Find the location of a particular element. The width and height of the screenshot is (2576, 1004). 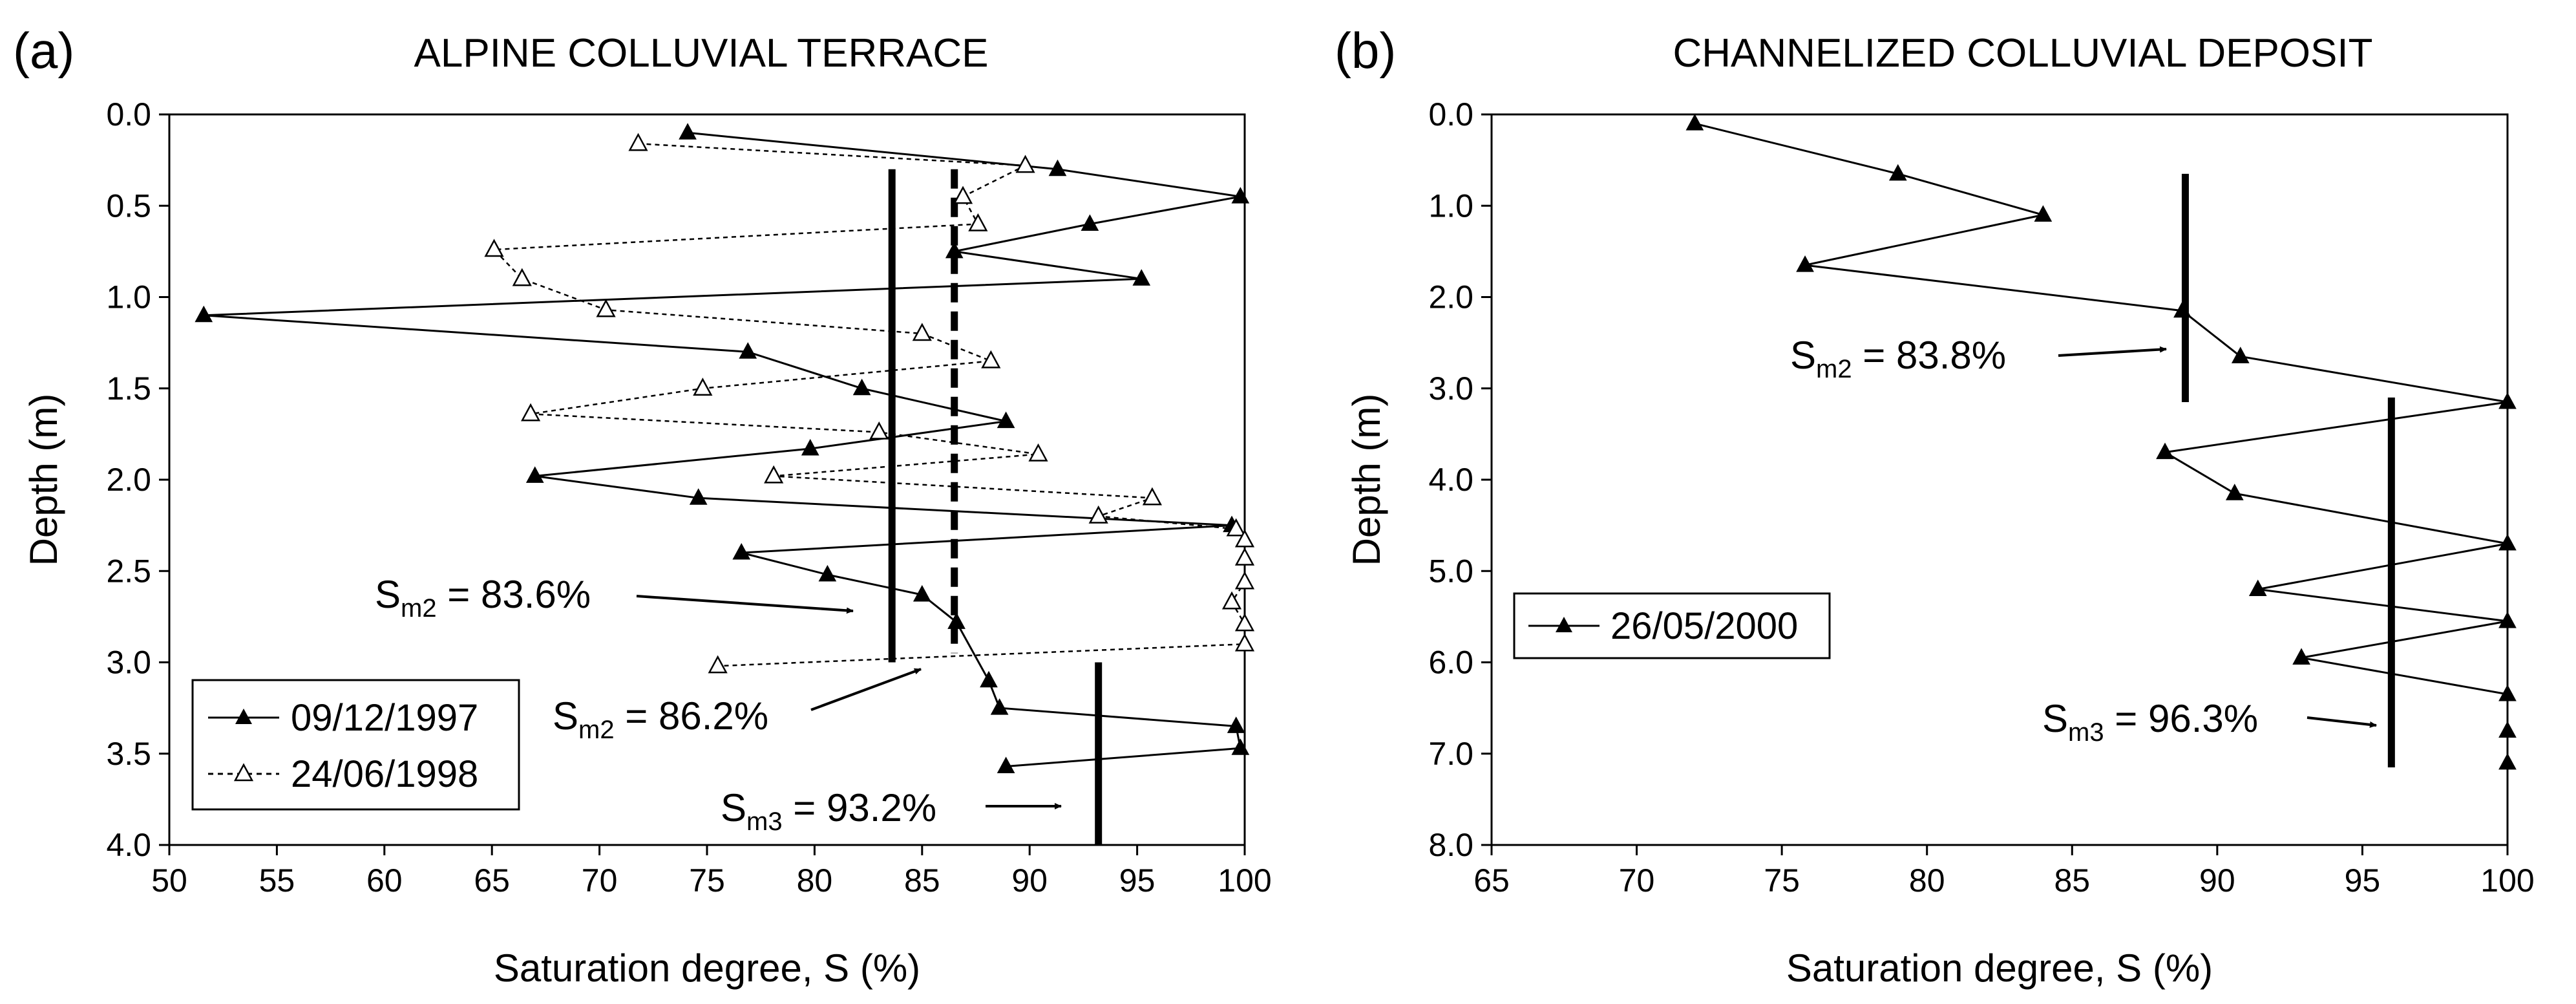

x-tick-label: 85 is located at coordinates (2072, 880).